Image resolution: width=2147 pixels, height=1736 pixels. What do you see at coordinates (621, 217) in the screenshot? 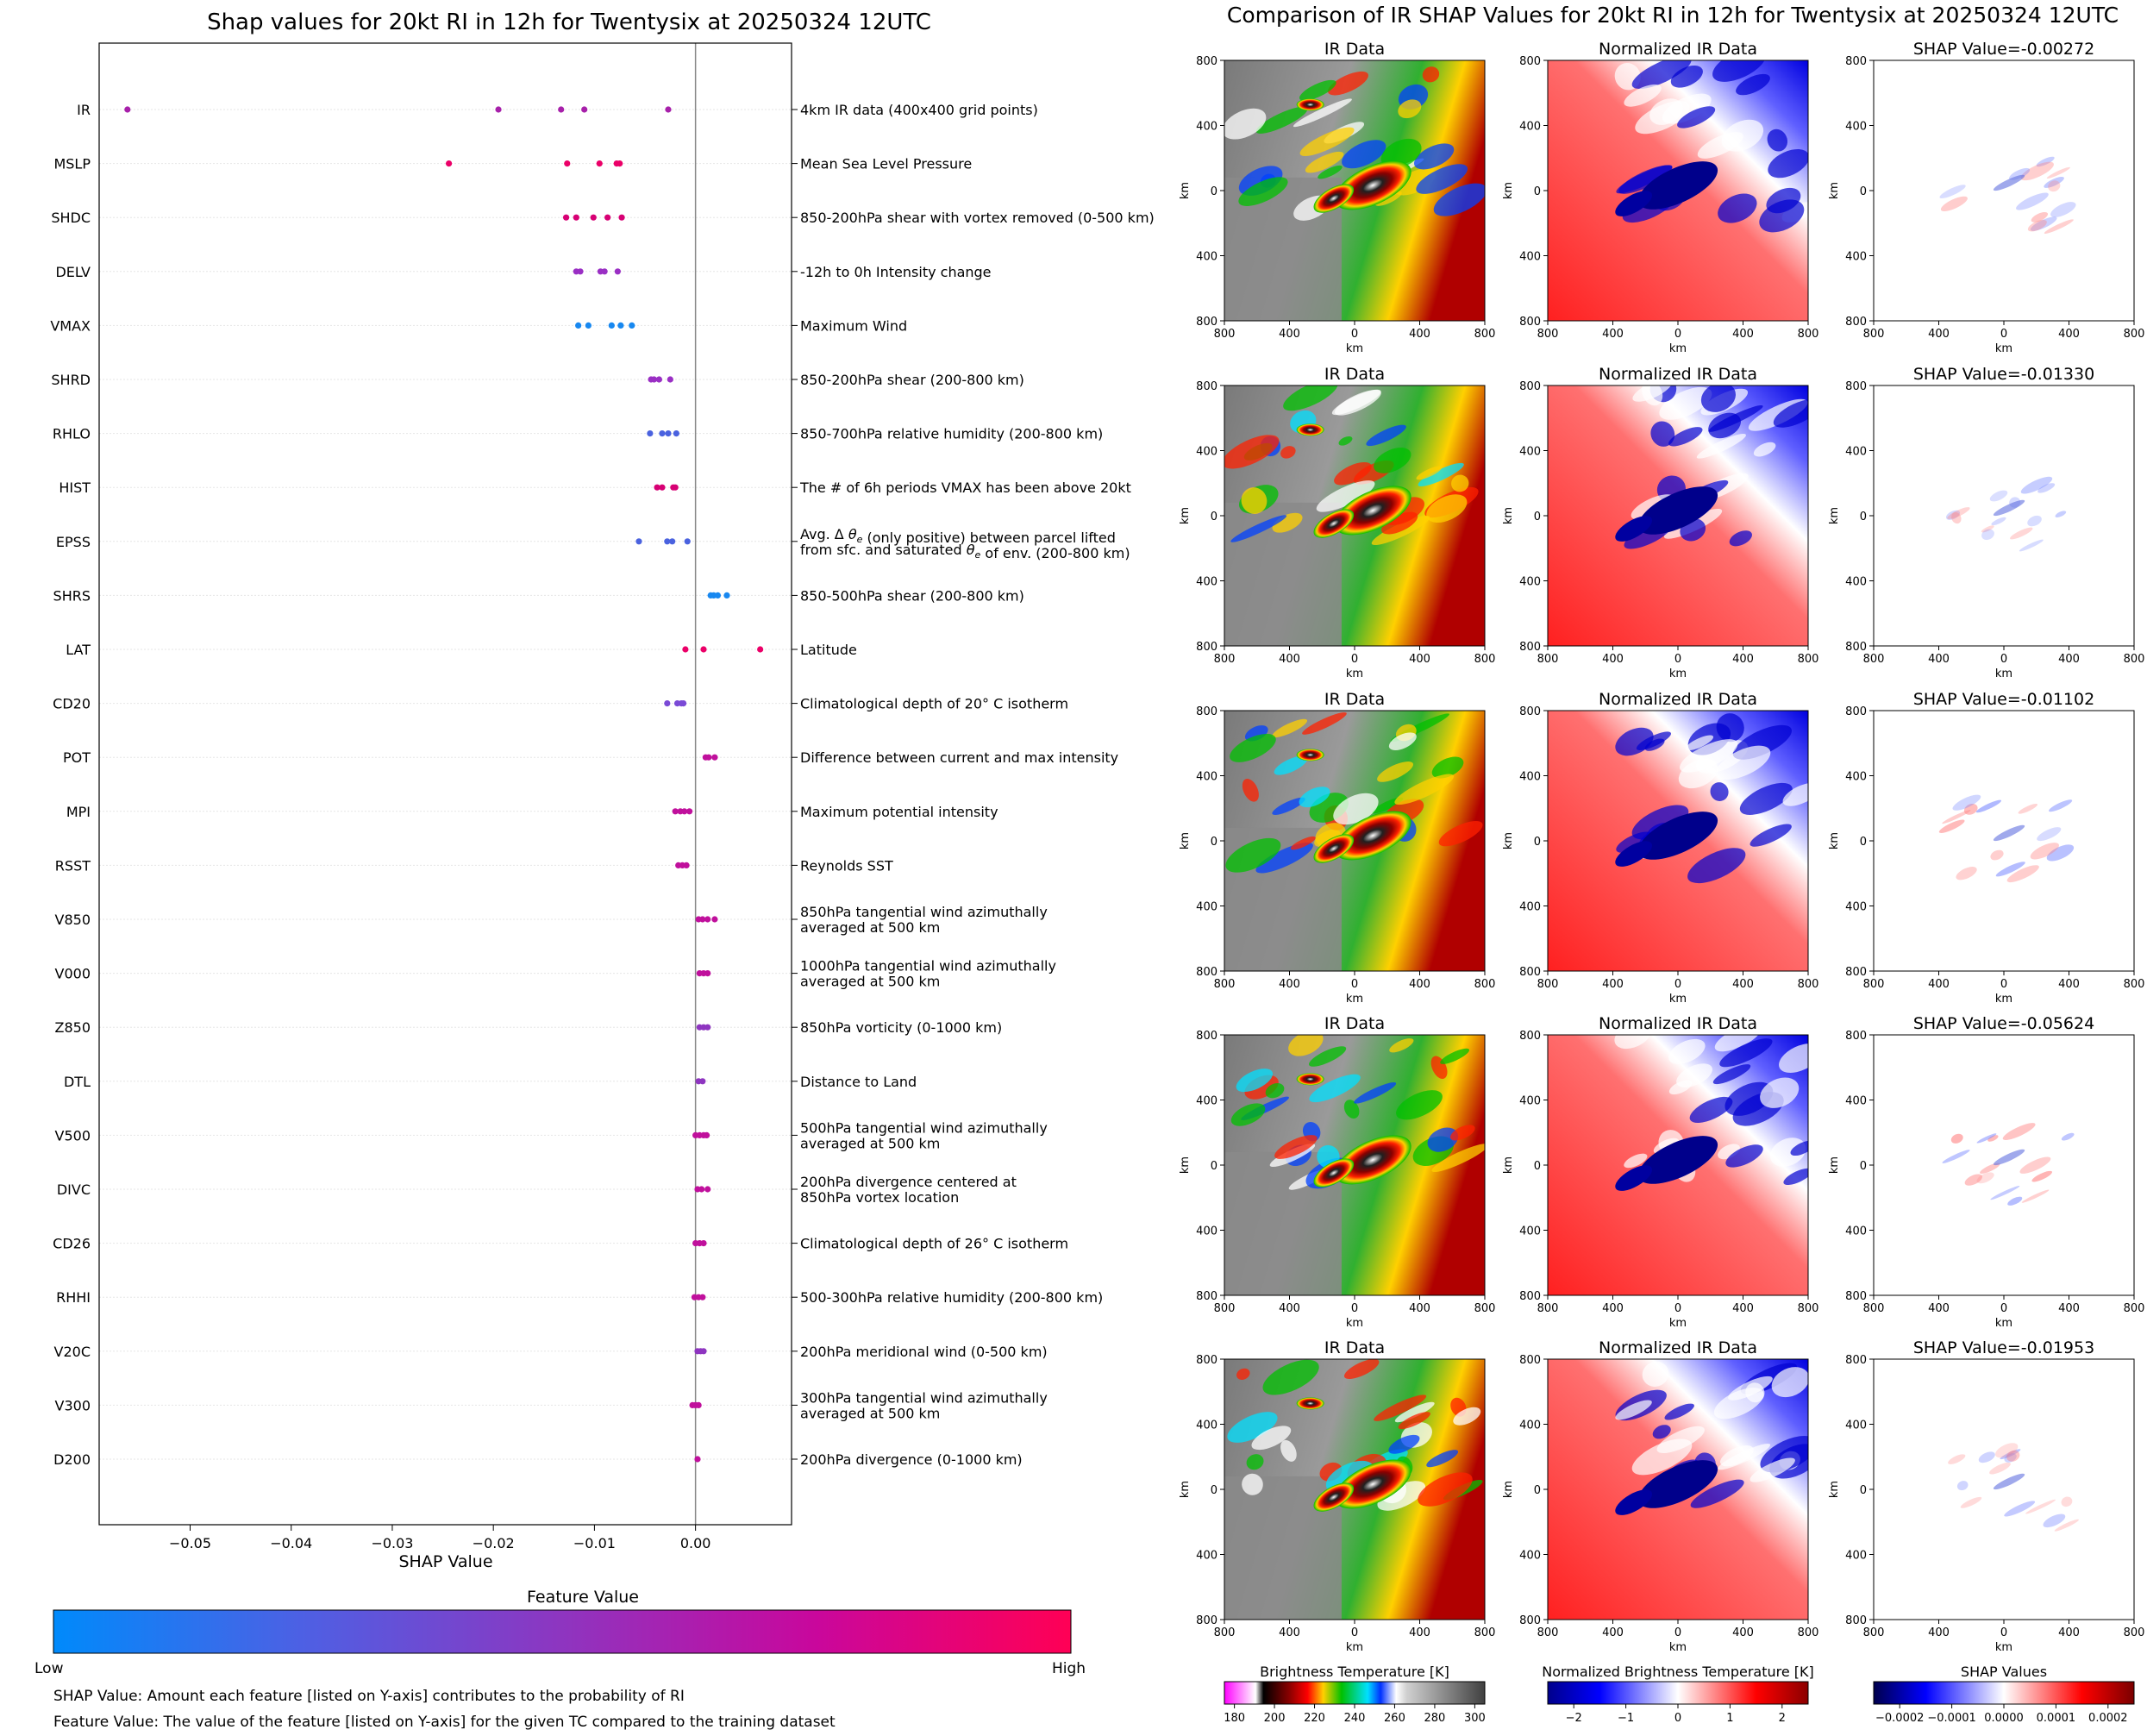
I see `shap-point-shdc` at bounding box center [621, 217].